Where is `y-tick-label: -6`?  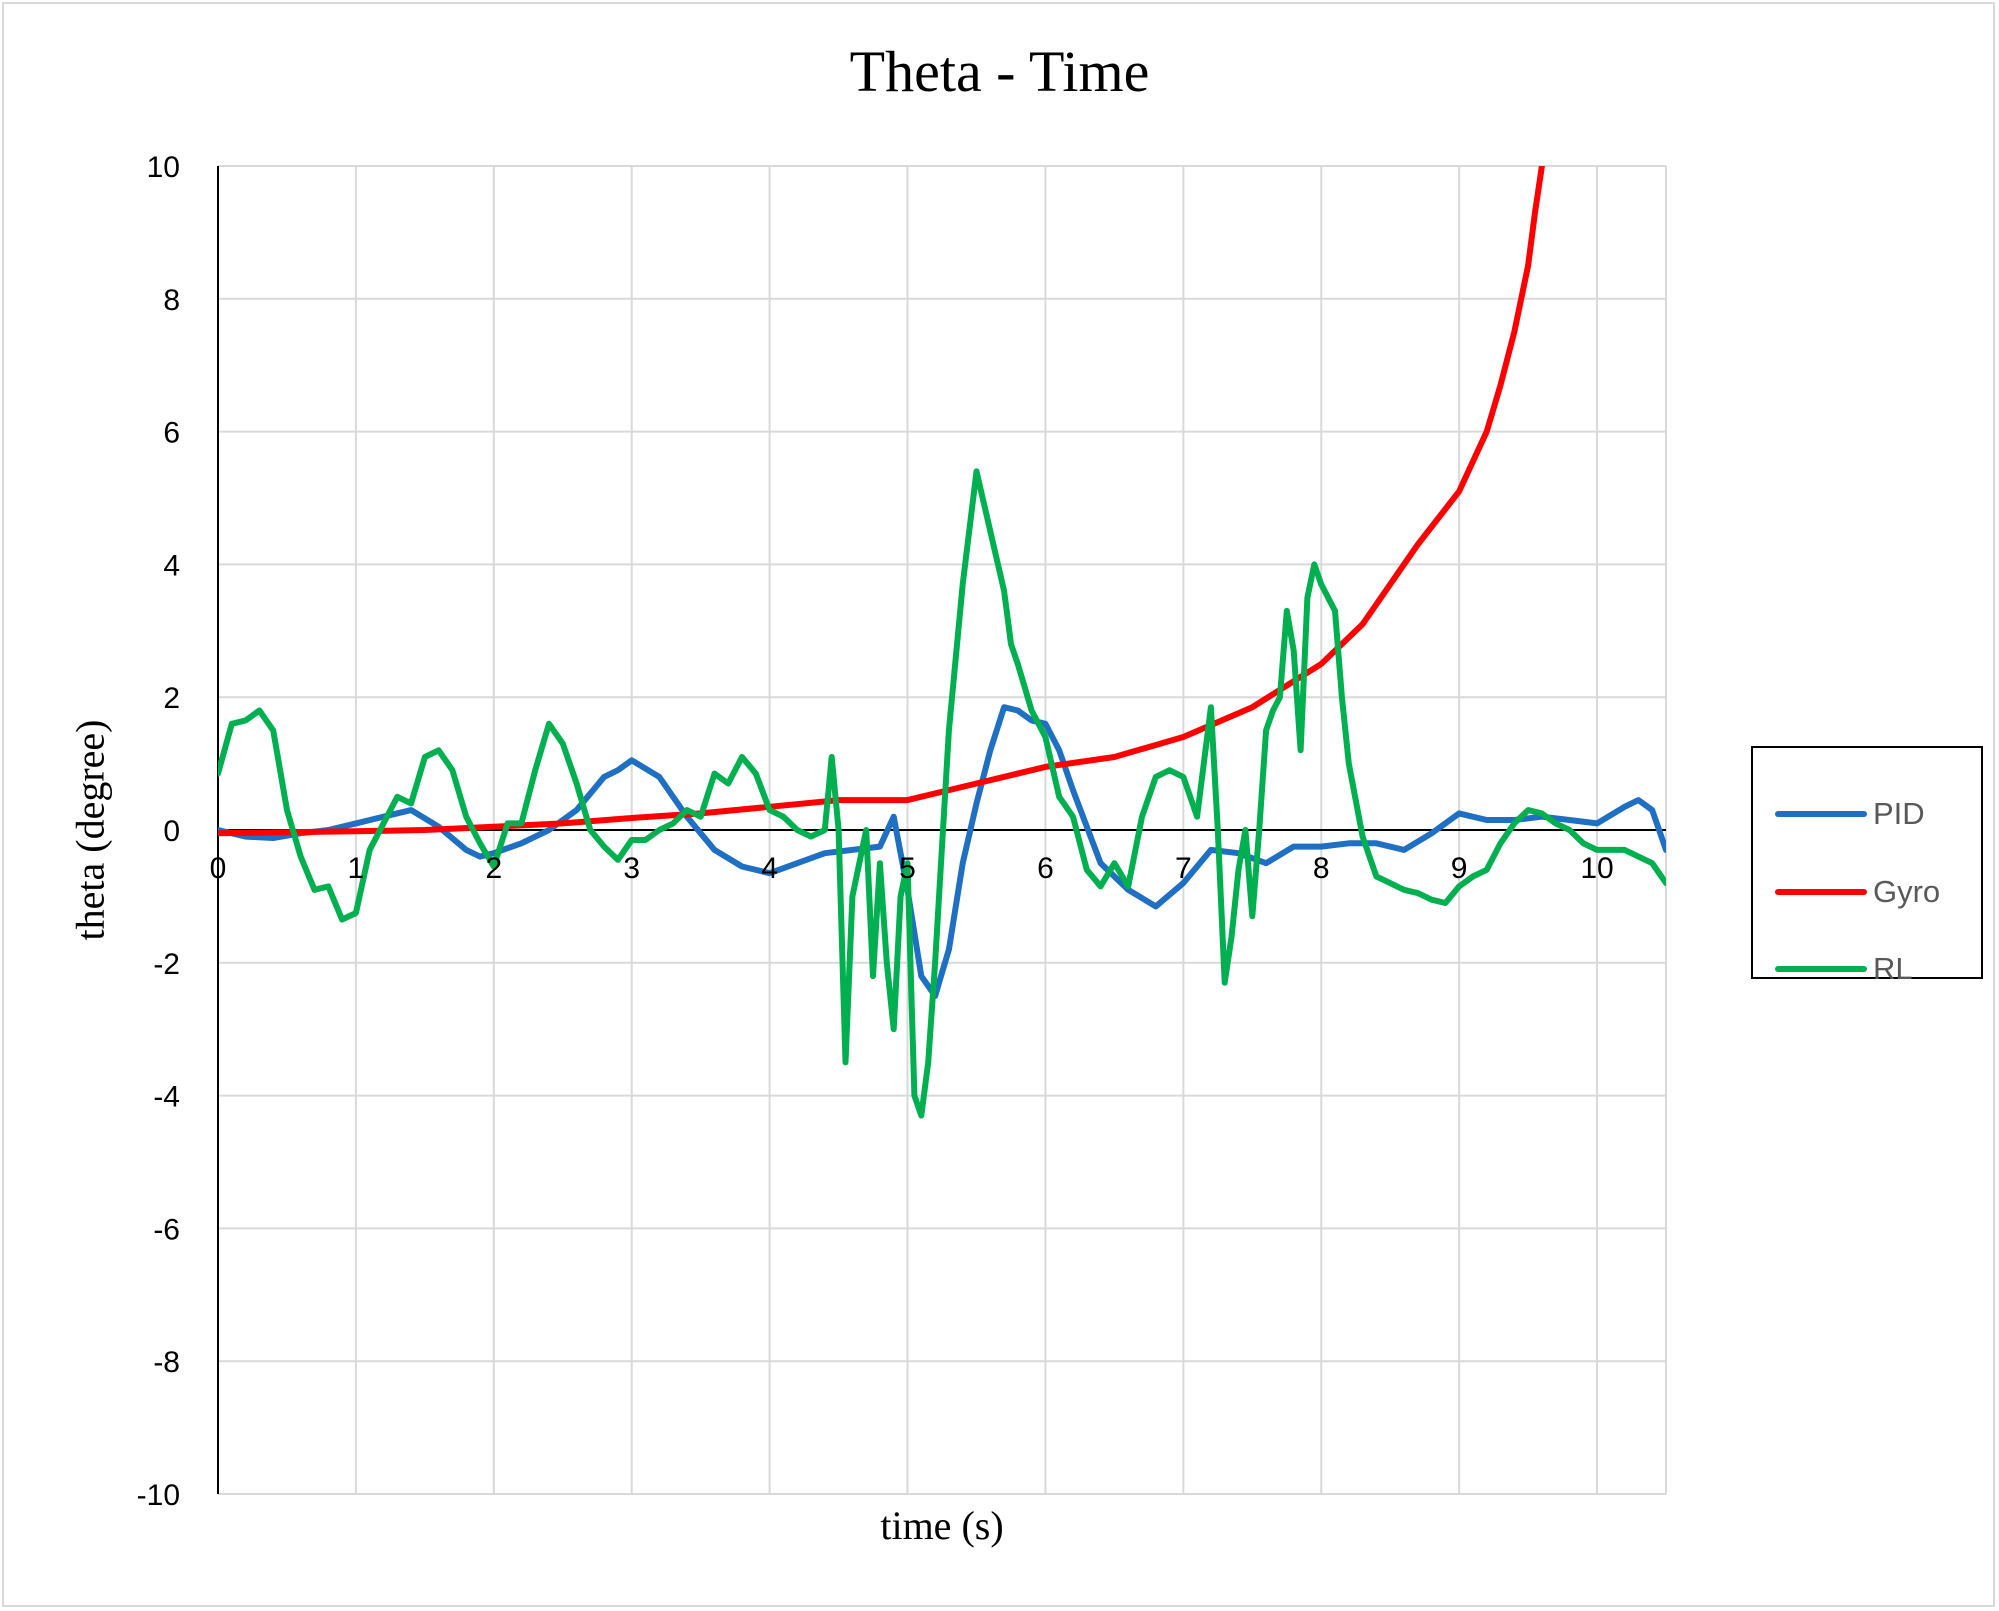
y-tick-label: -6 is located at coordinates (166, 1229).